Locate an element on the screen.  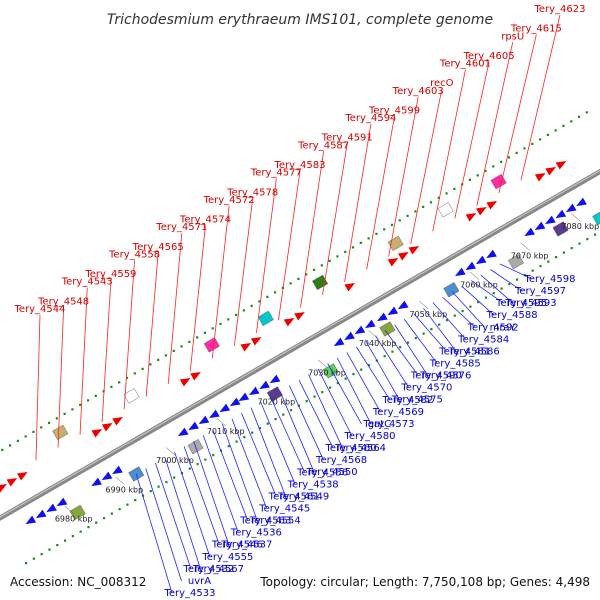
reverse-gene-label: Tery_4592 is located at coordinates (493, 327).